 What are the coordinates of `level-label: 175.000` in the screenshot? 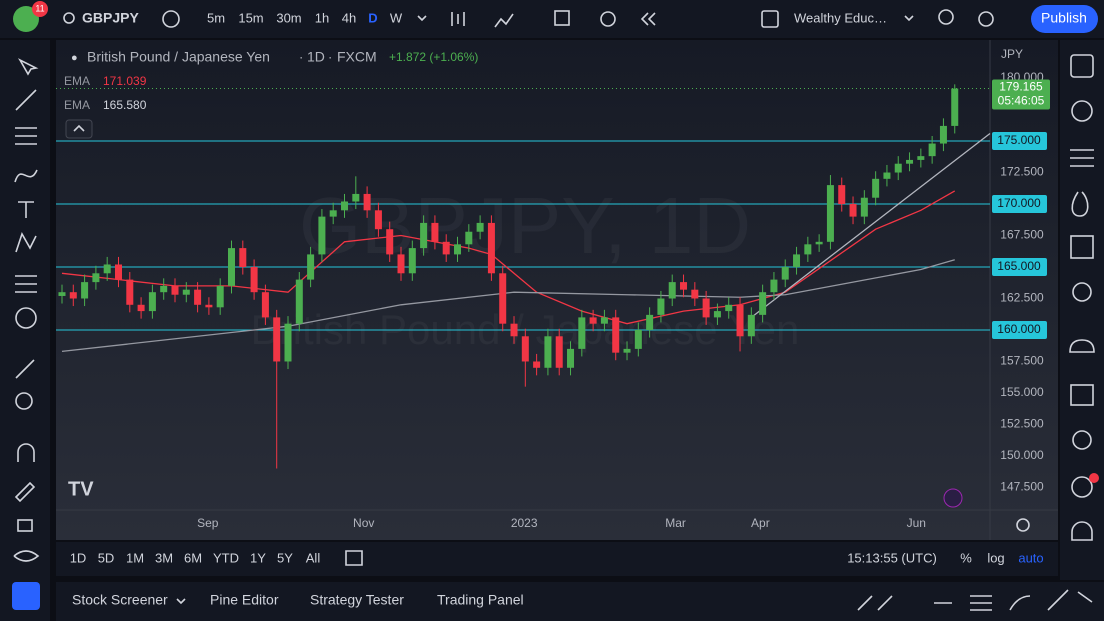 It's located at (1019, 140).